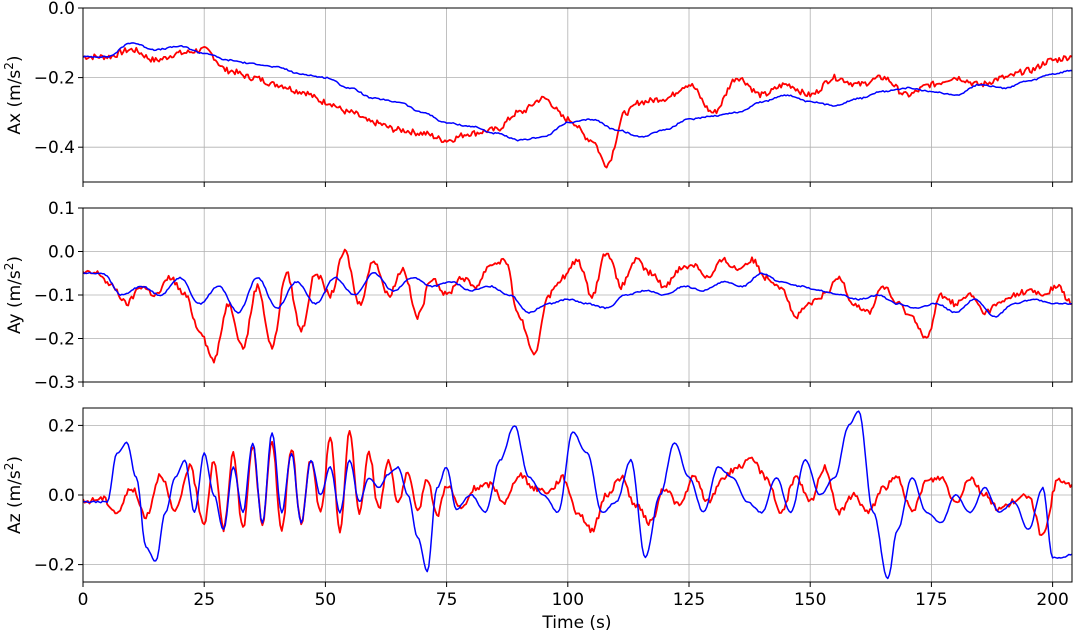 This screenshot has width=1079, height=632. I want to click on x-tick-label: 200, so click(1052, 600).